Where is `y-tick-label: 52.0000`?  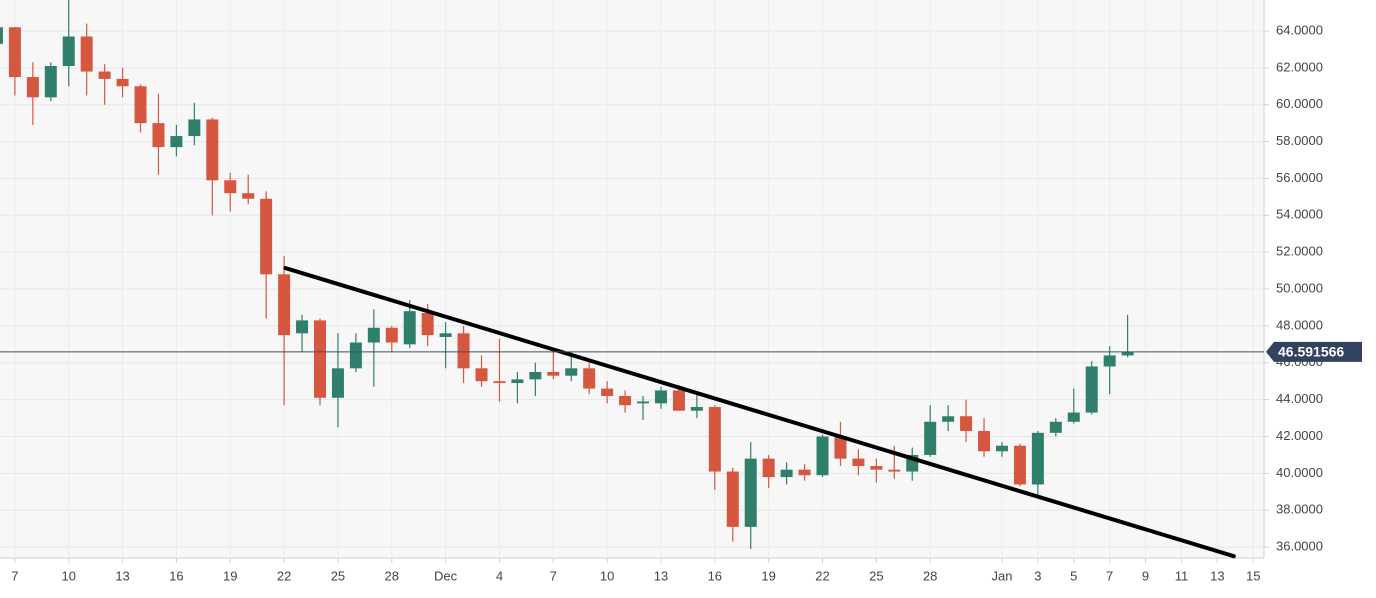
y-tick-label: 52.0000 is located at coordinates (1299, 251).